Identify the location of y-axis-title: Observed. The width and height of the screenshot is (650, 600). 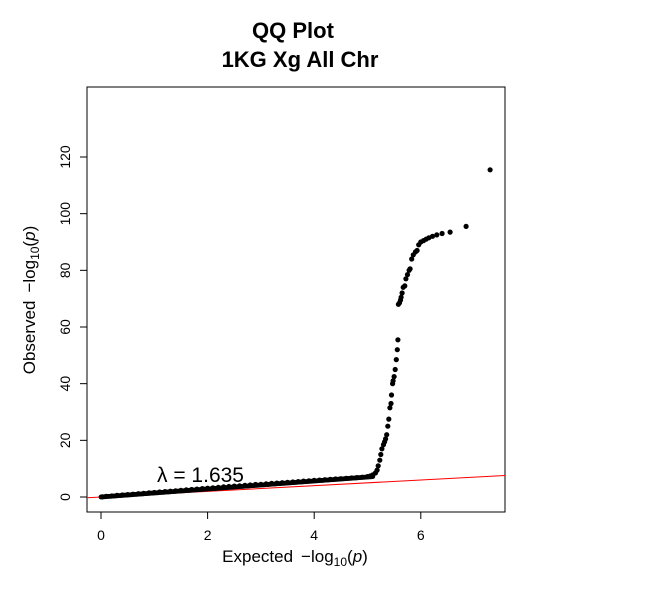
(29, 338).